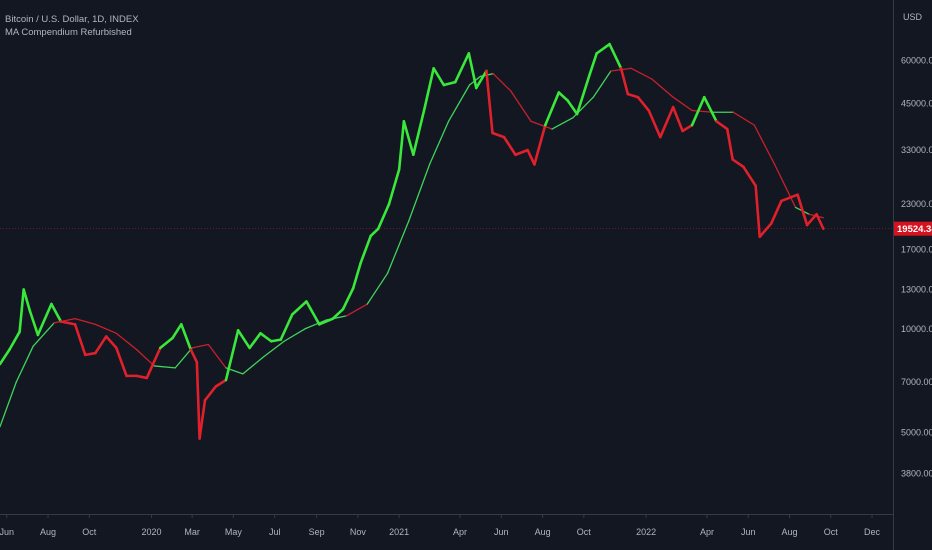 This screenshot has width=932, height=550. Describe the element at coordinates (707, 532) in the screenshot. I see `x-tick-label: Apr` at that location.